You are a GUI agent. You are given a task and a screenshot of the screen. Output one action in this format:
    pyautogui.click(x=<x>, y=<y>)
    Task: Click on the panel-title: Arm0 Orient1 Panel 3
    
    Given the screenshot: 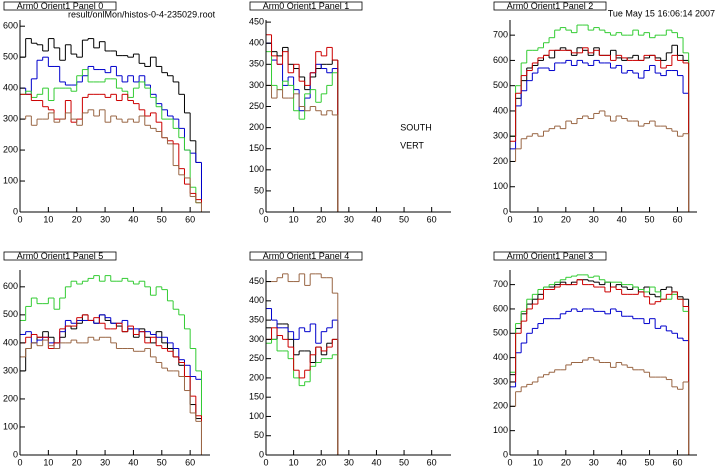 What is the action you would take?
    pyautogui.click(x=550, y=256)
    